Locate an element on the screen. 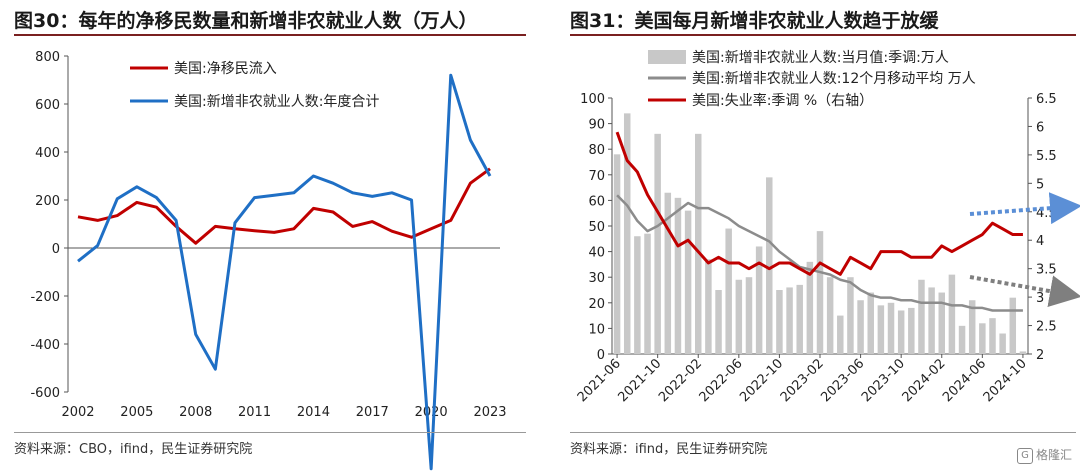 The width and height of the screenshot is (1080, 471). legend-label-1: 美国:净移民流入 is located at coordinates (225, 69).